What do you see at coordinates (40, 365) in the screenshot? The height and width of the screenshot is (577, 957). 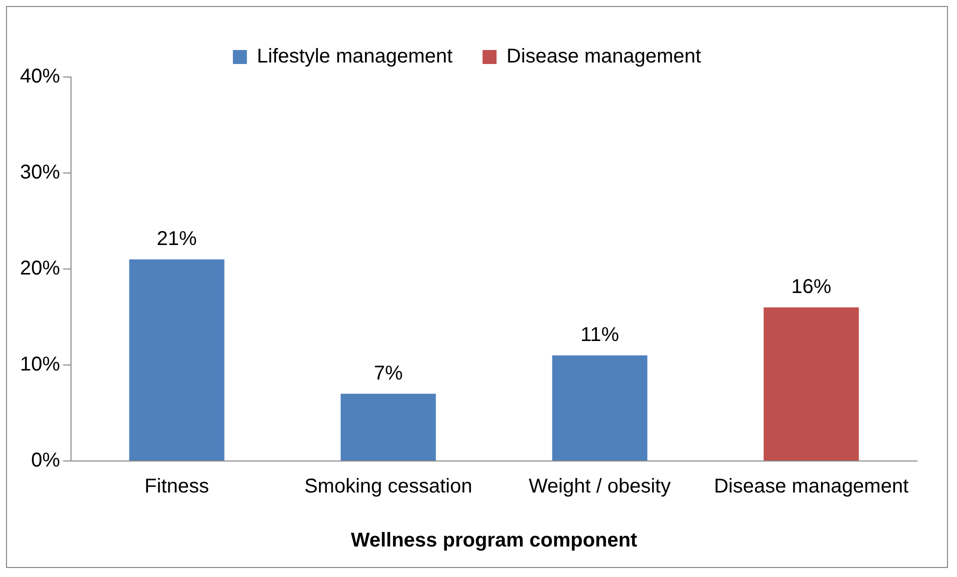 I see `y-tick-label: 10%` at bounding box center [40, 365].